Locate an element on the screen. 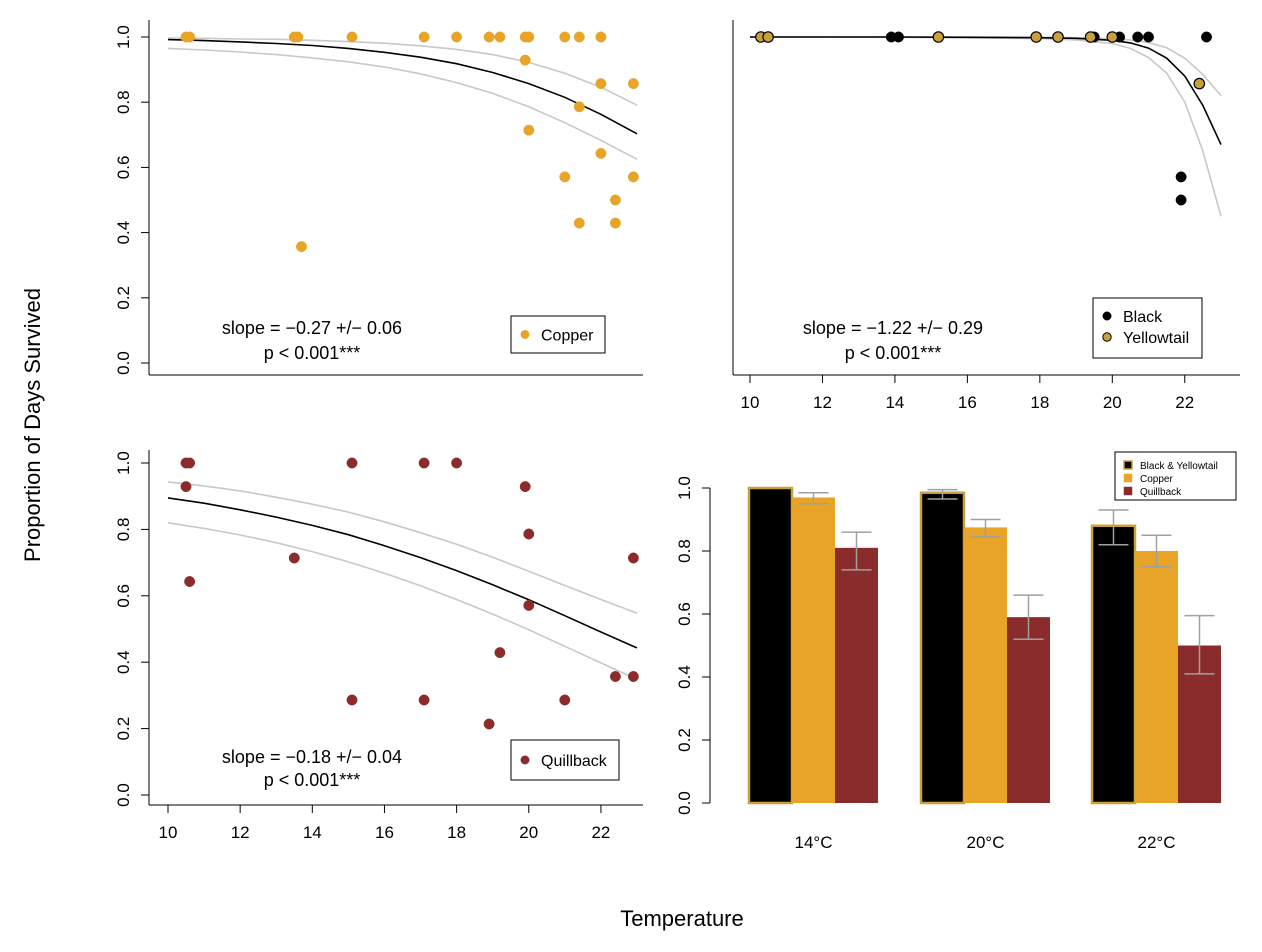 The width and height of the screenshot is (1262, 952). copper-legend-label: Copper is located at coordinates (567, 336).